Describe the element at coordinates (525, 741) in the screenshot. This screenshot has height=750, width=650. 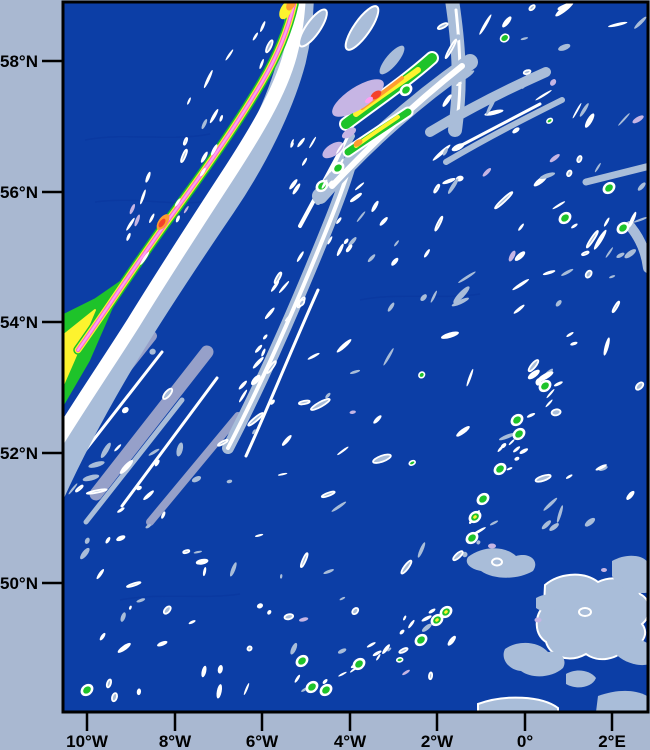
I see `x-tick-label: 0°` at that location.